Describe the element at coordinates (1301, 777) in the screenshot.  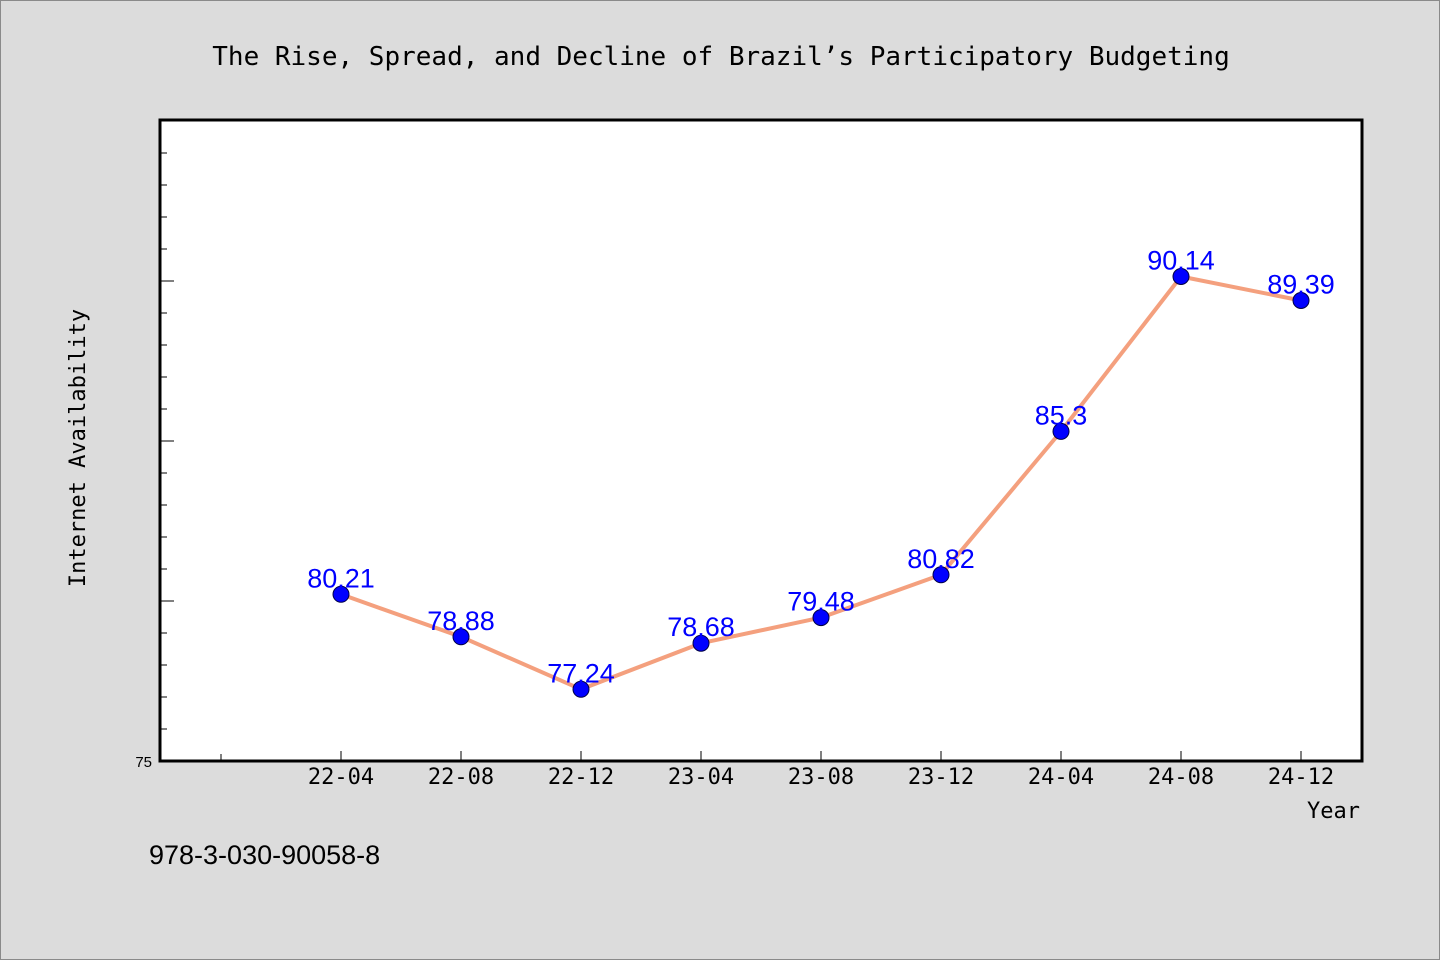
I see `x-tick-label: 24-12` at that location.